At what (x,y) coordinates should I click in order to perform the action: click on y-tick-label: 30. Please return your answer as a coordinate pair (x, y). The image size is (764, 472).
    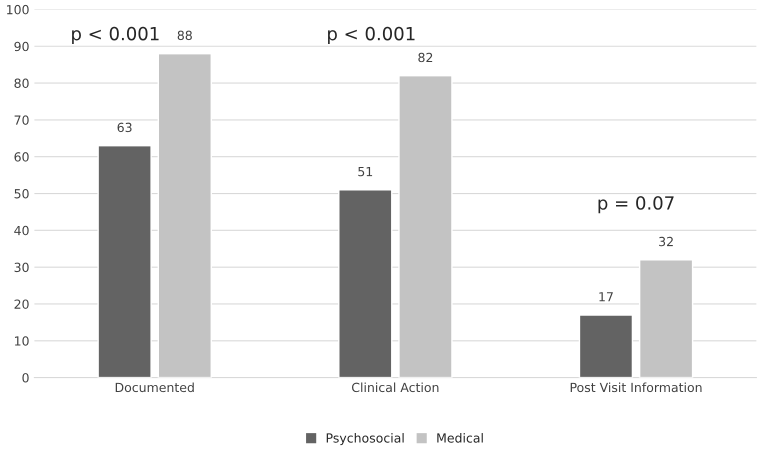
    Looking at the image, I should click on (21, 267).